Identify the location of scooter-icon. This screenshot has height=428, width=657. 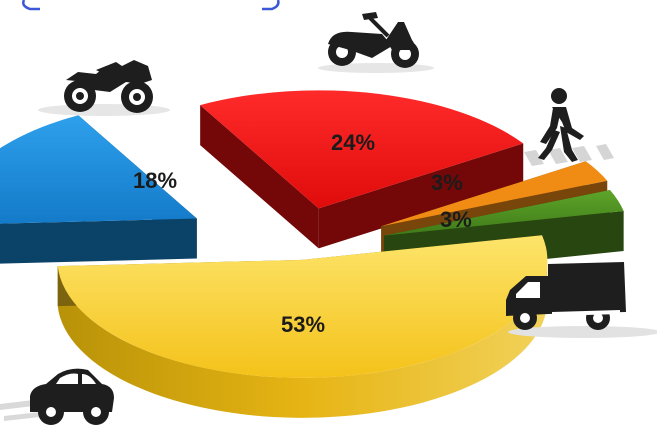
(376, 42).